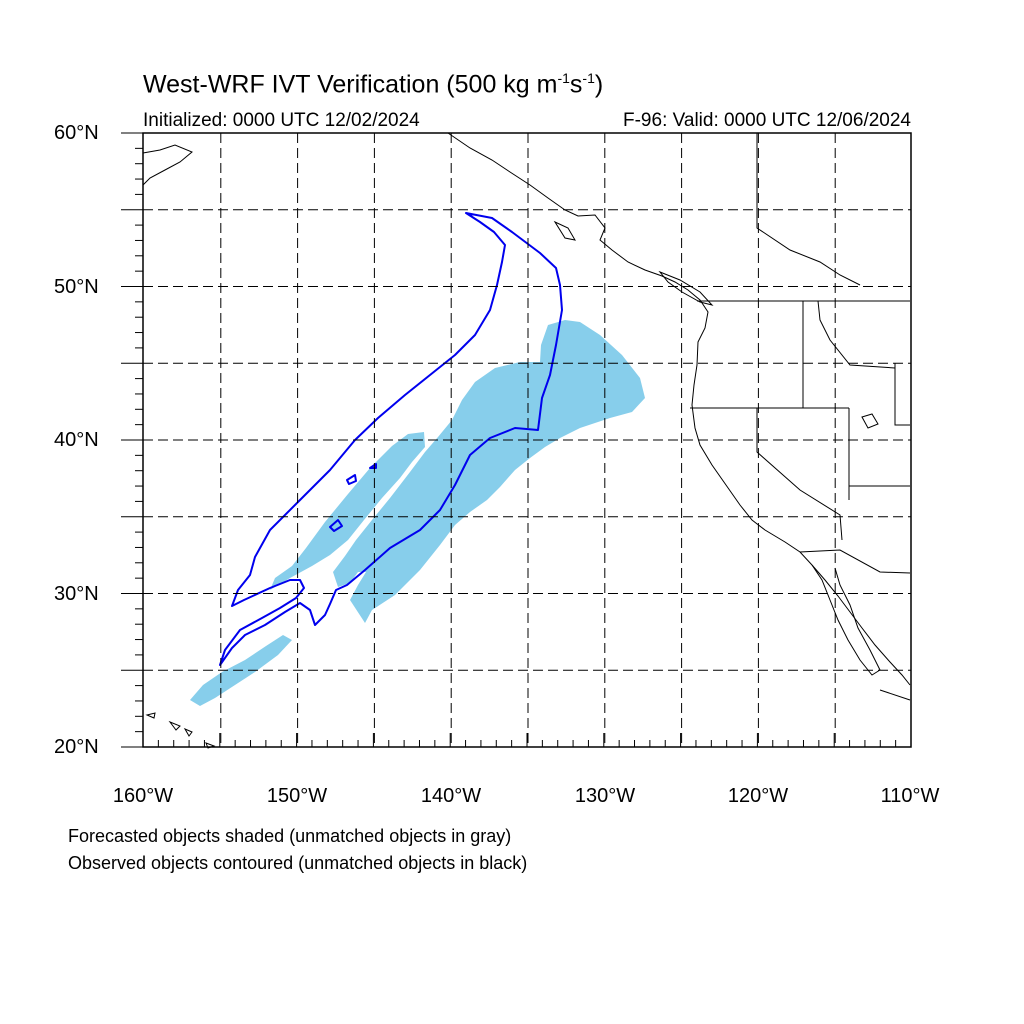 This screenshot has width=1024, height=1024. I want to click on lon-label-130w: 130°W, so click(605, 796).